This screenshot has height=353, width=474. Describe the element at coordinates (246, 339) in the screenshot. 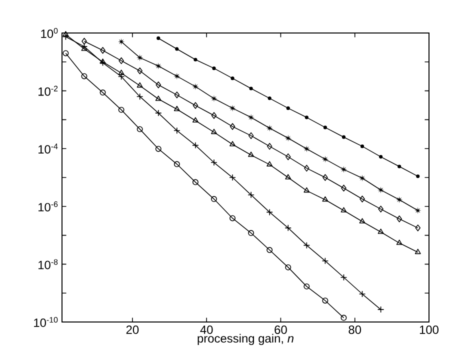

I see `x-axis-title: processing gain, n` at that location.